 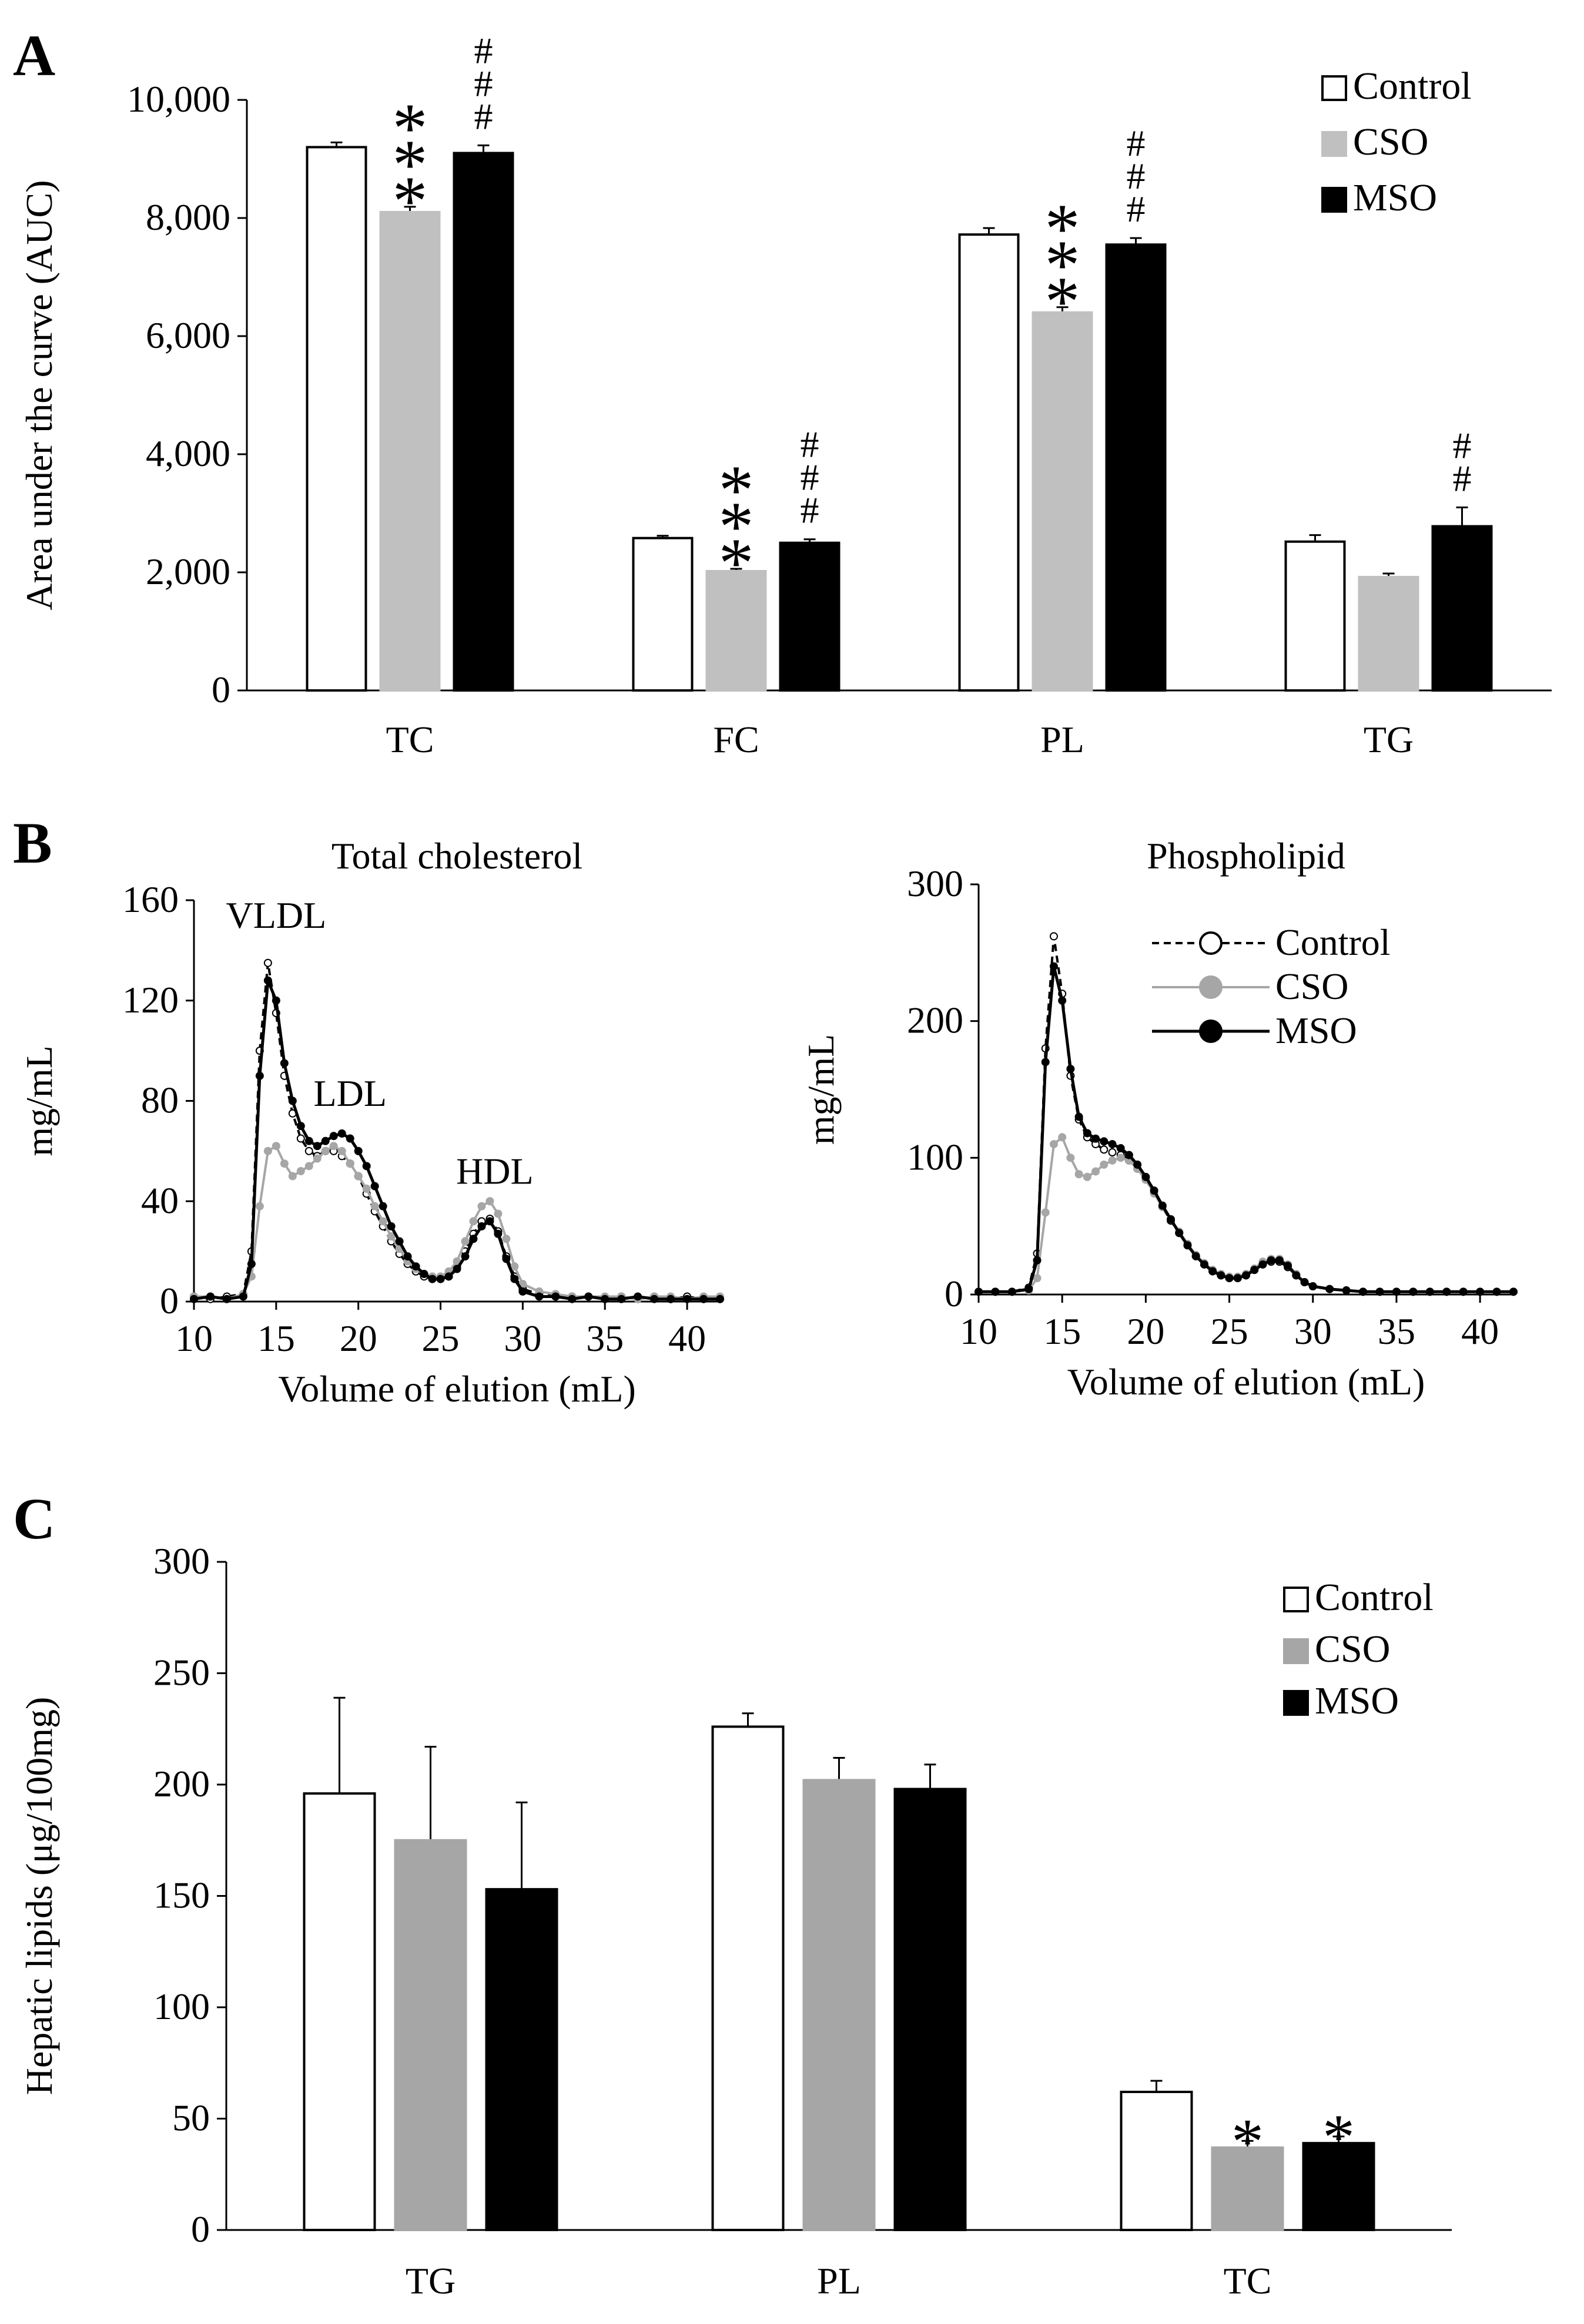 I want to click on y-tick-label: 4,000, so click(x=188, y=453).